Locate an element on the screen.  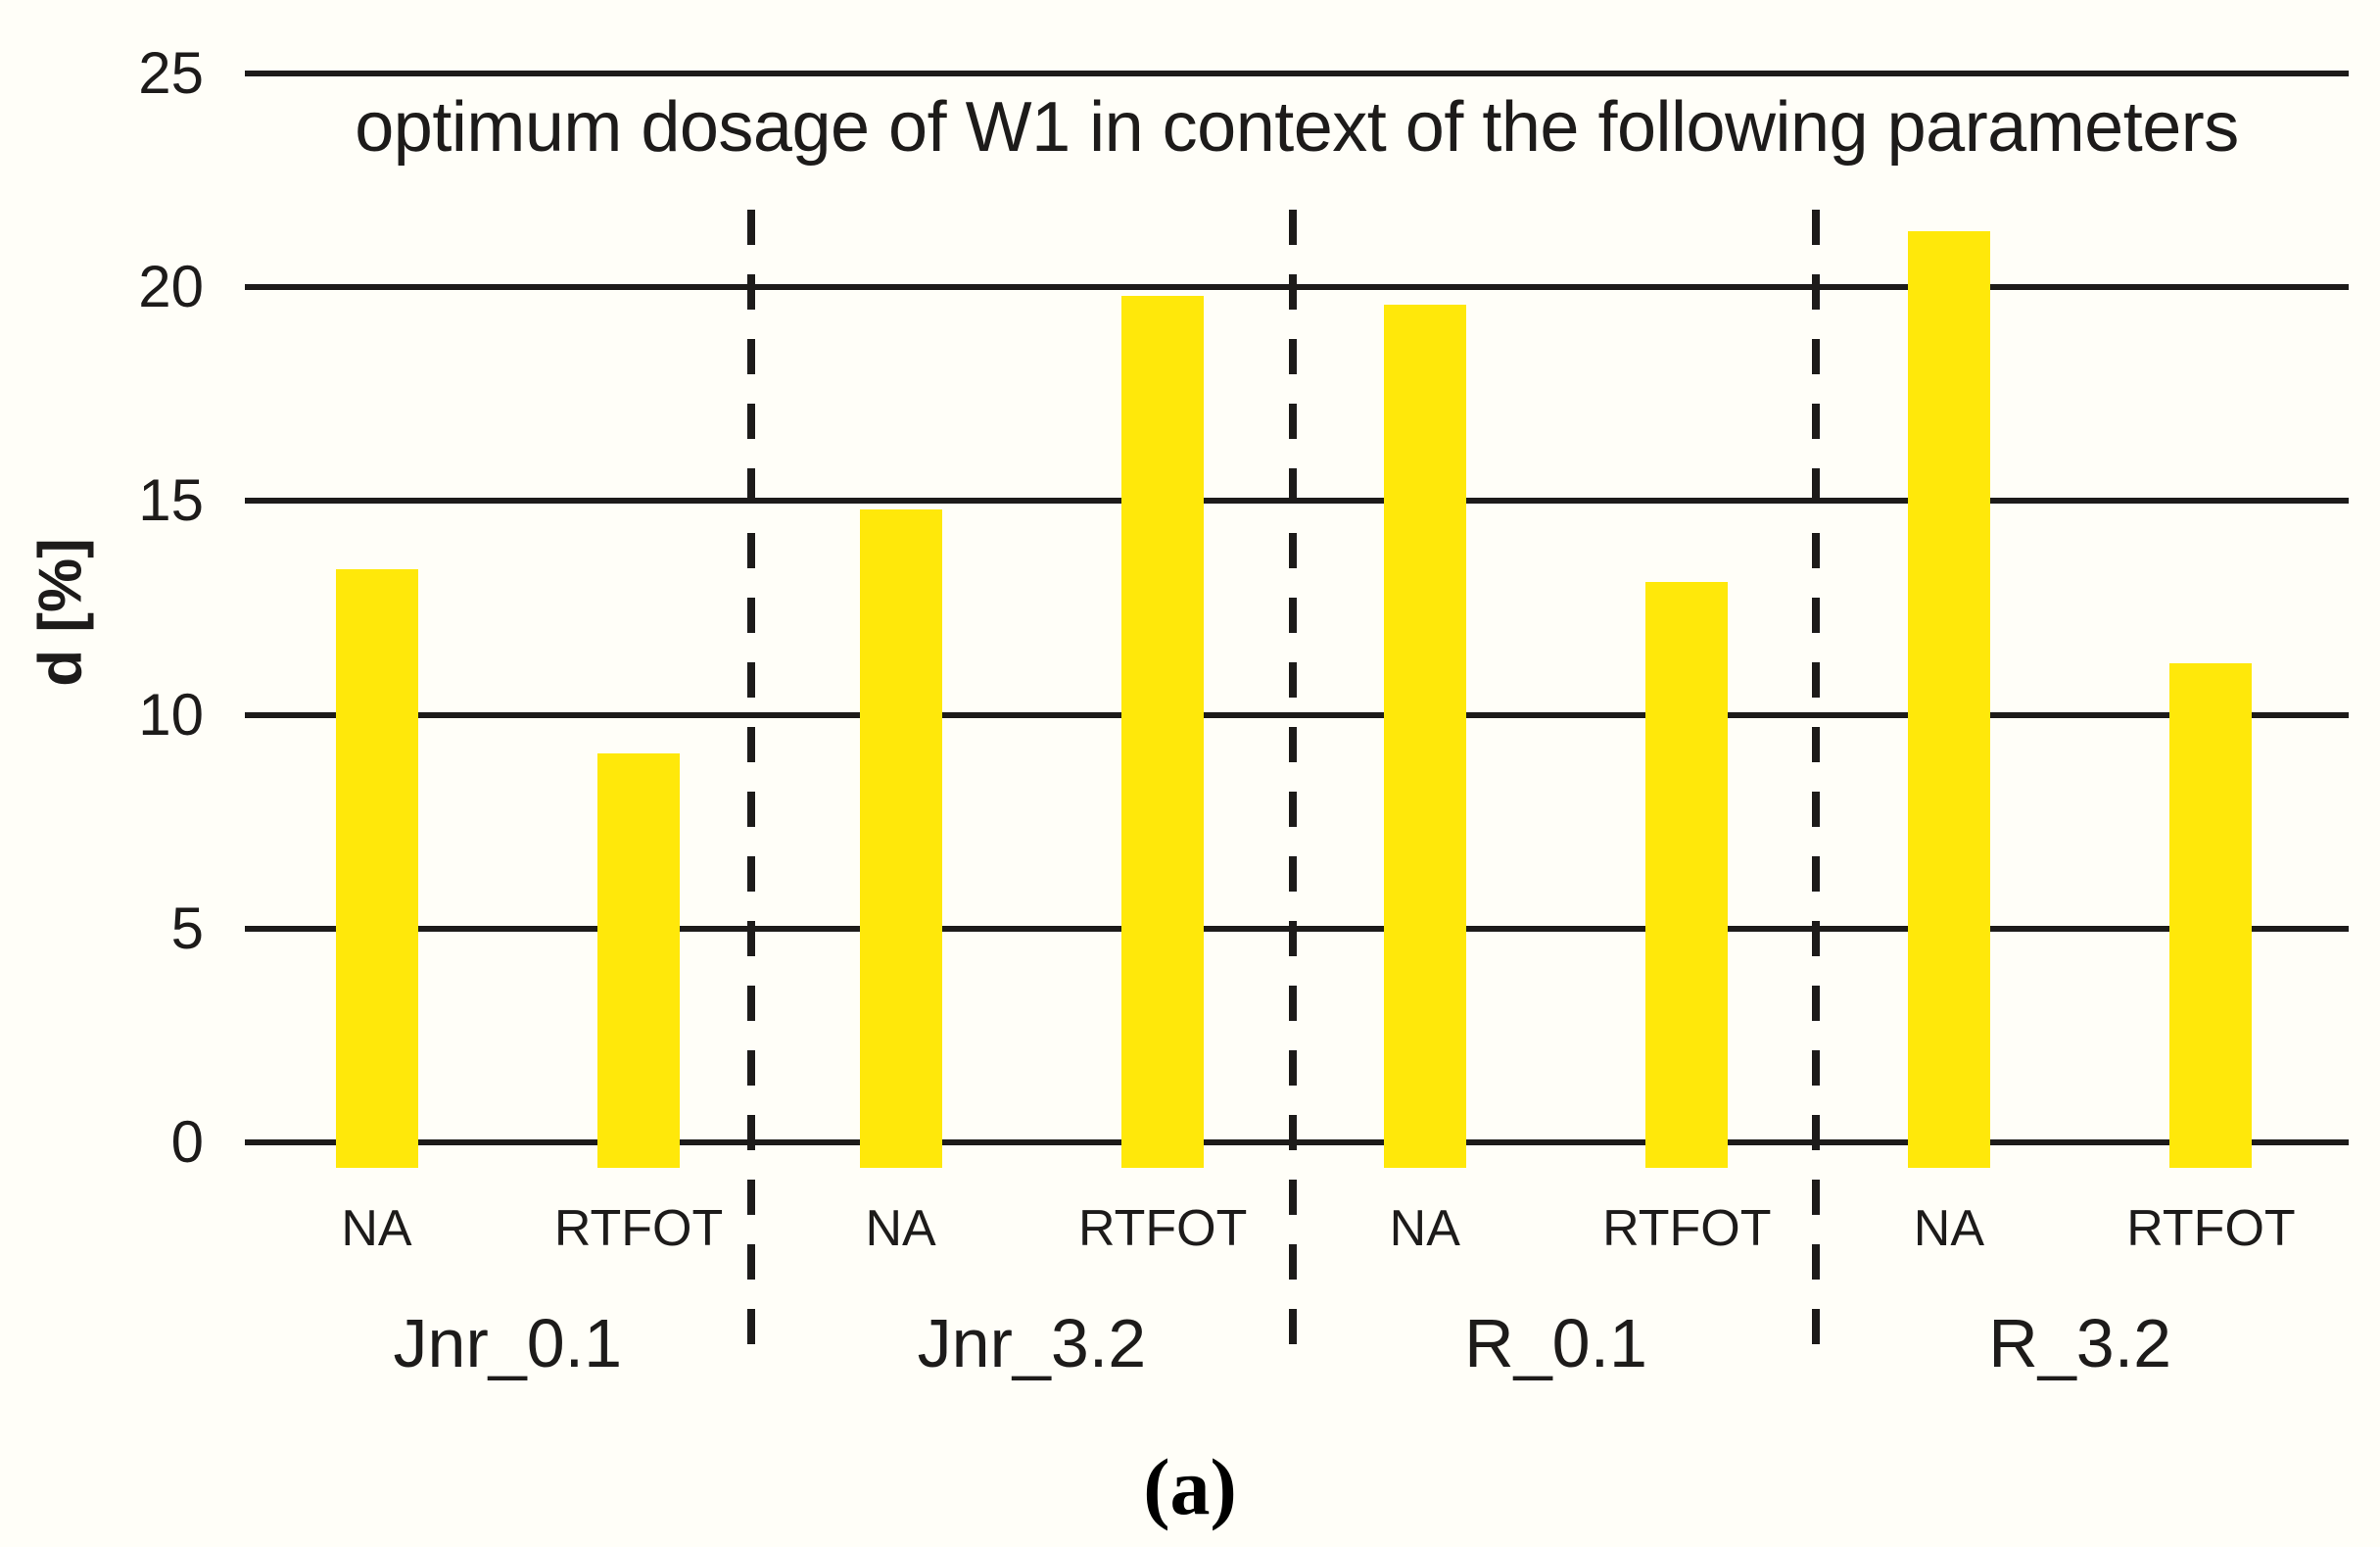
x-tick-label-jnr-3-2-na: NA is located at coordinates (900, 1228).